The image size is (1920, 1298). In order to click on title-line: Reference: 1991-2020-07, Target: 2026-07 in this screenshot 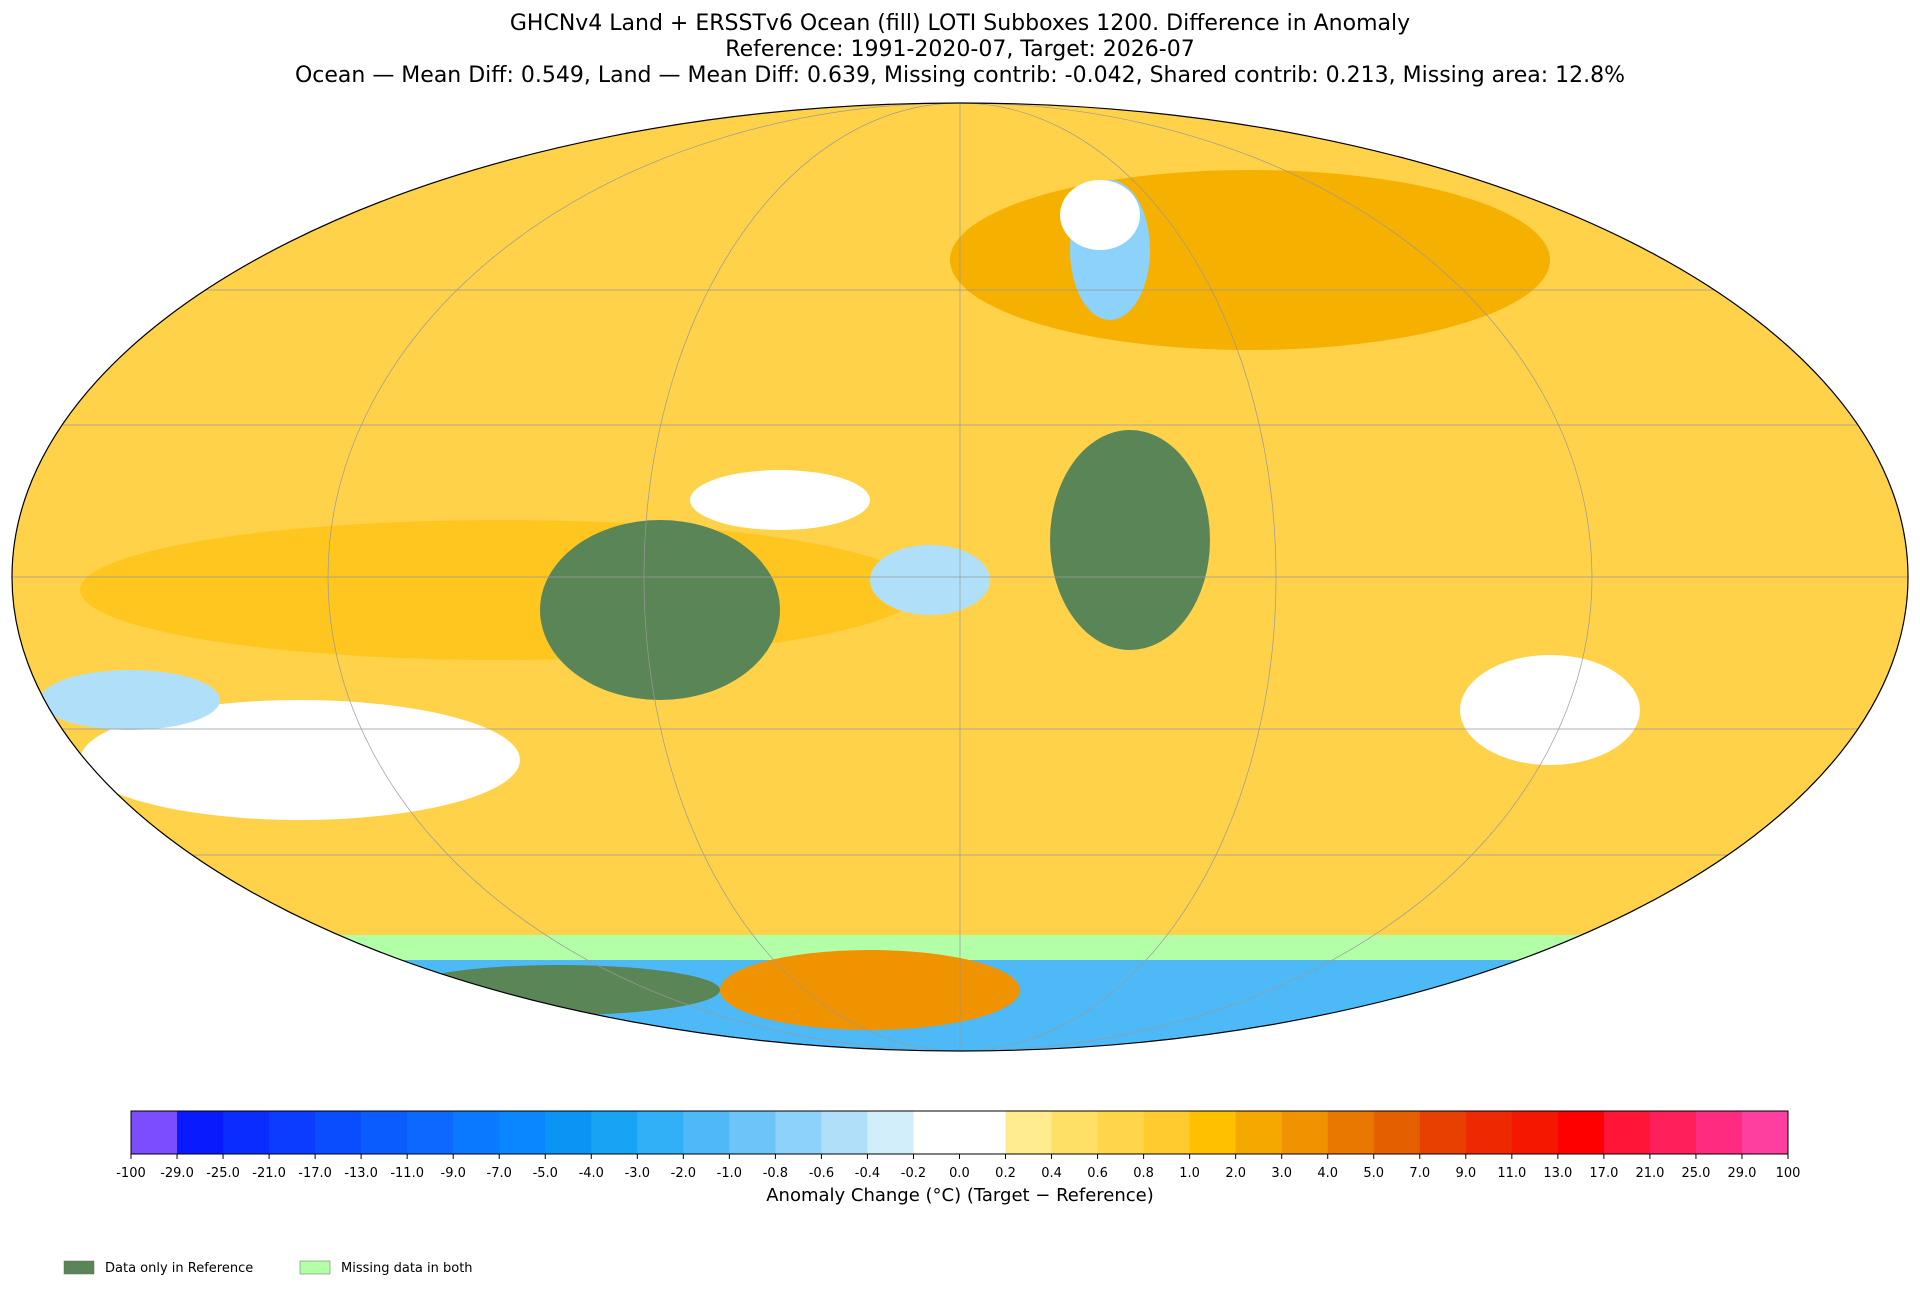, I will do `click(959, 49)`.